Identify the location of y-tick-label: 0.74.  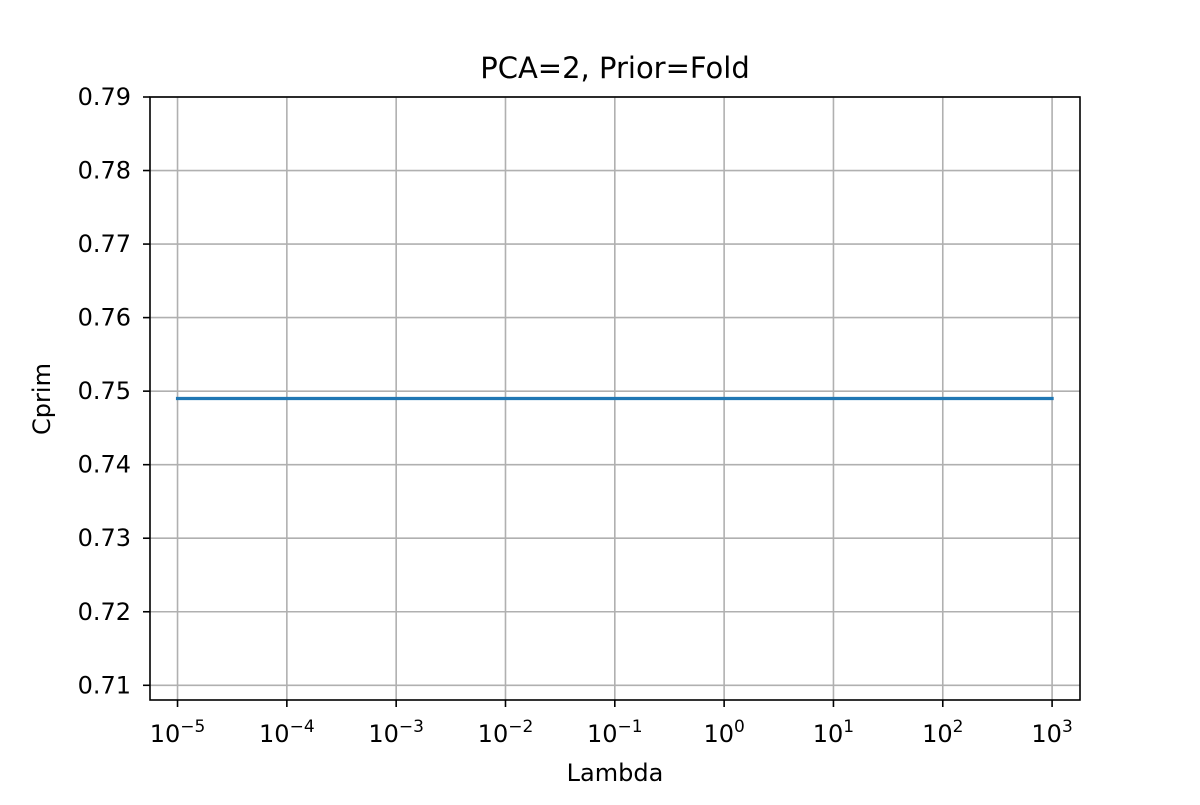
(104, 465).